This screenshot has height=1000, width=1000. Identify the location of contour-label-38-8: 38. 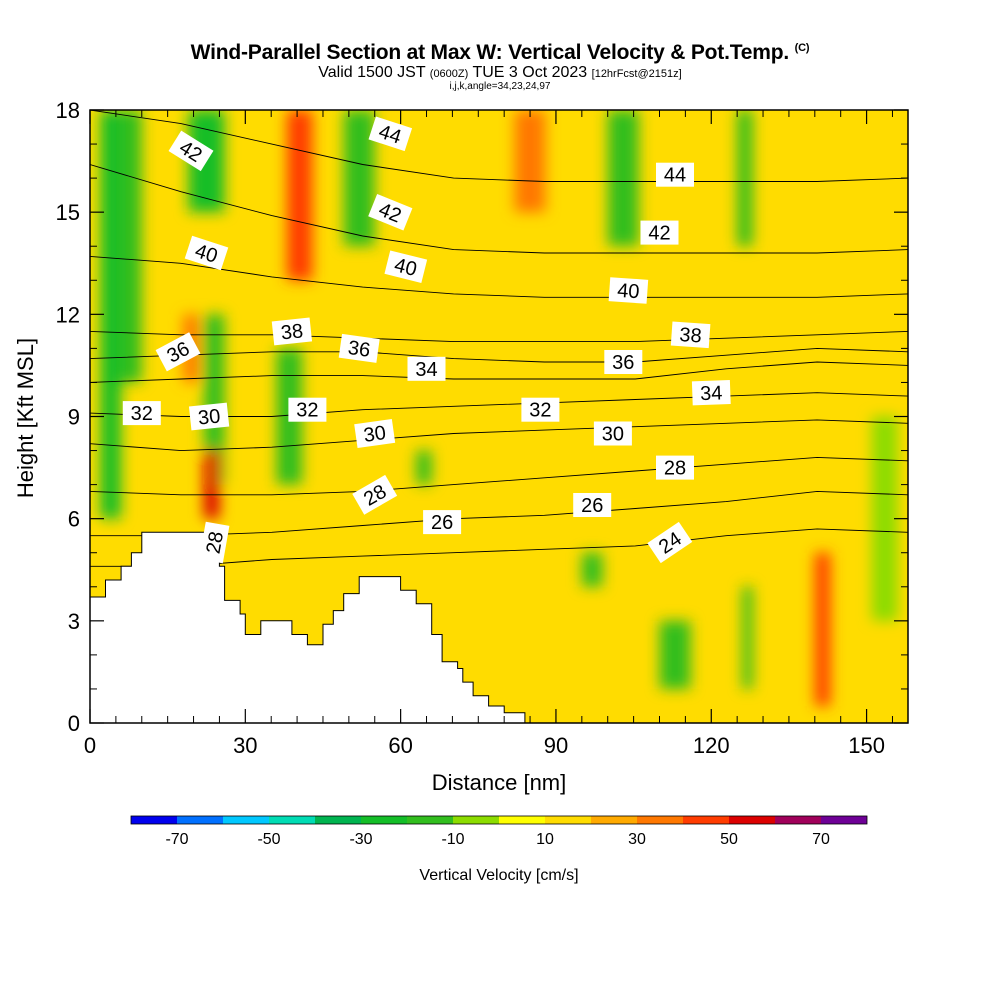
(292, 331).